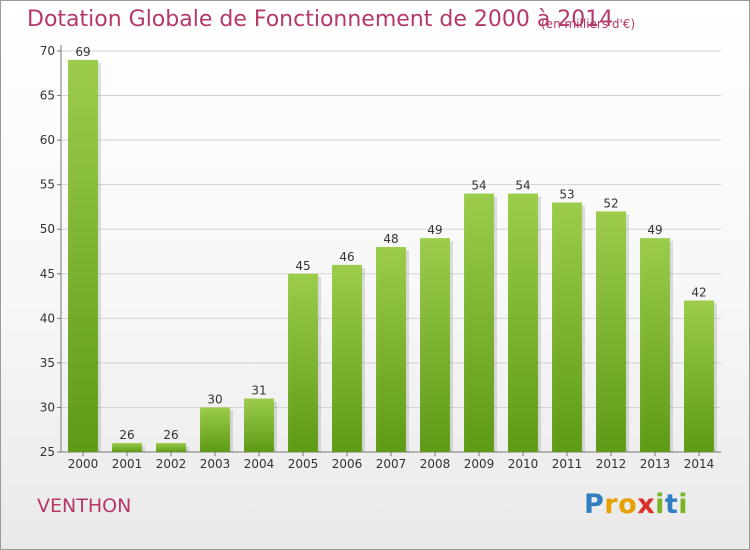 The height and width of the screenshot is (550, 750). I want to click on y-tick-label: 40, so click(47, 318).